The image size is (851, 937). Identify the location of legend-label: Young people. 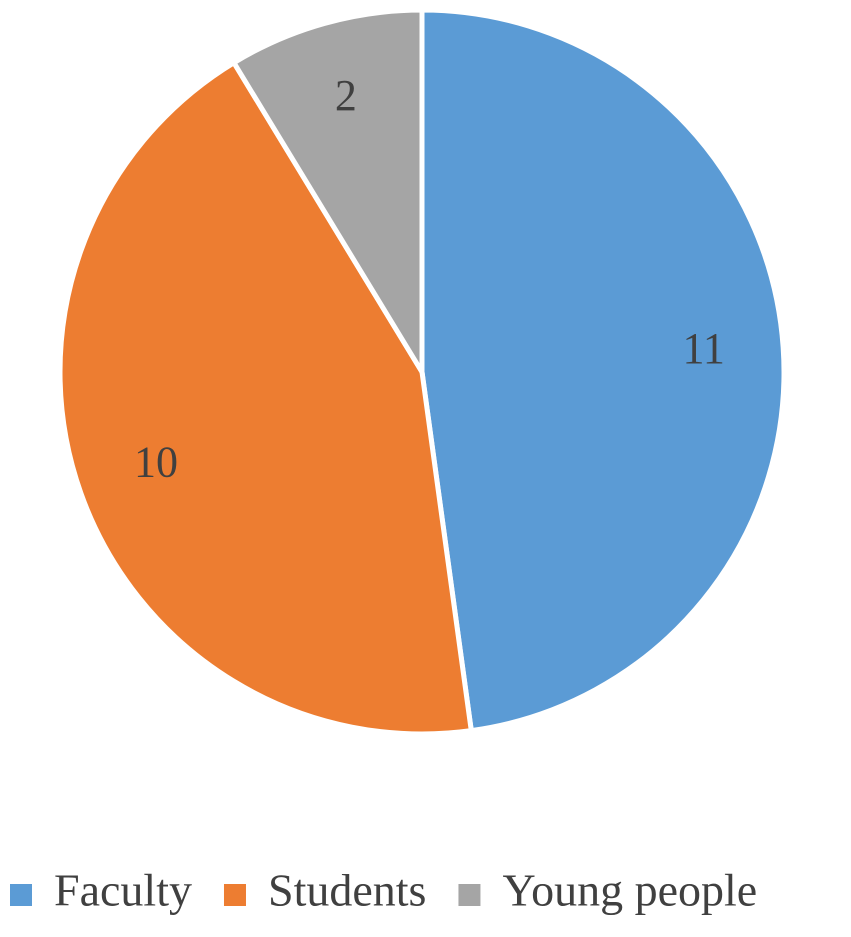
(629, 890).